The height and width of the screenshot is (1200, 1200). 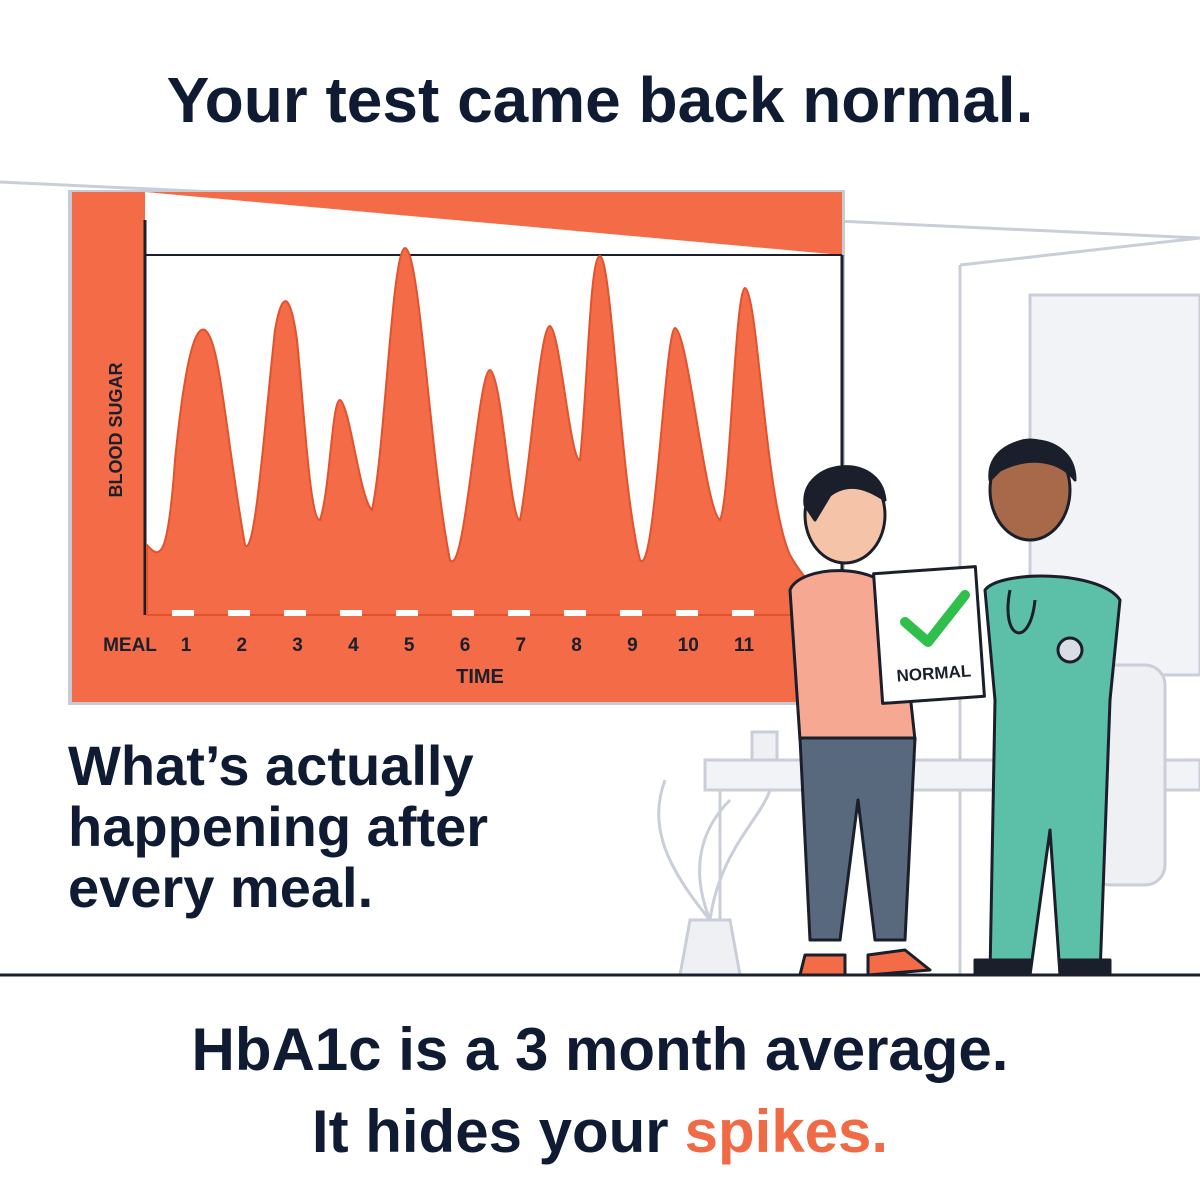 I want to click on bottom-line-1: HbA1c is a 3 month average., so click(x=600, y=1049).